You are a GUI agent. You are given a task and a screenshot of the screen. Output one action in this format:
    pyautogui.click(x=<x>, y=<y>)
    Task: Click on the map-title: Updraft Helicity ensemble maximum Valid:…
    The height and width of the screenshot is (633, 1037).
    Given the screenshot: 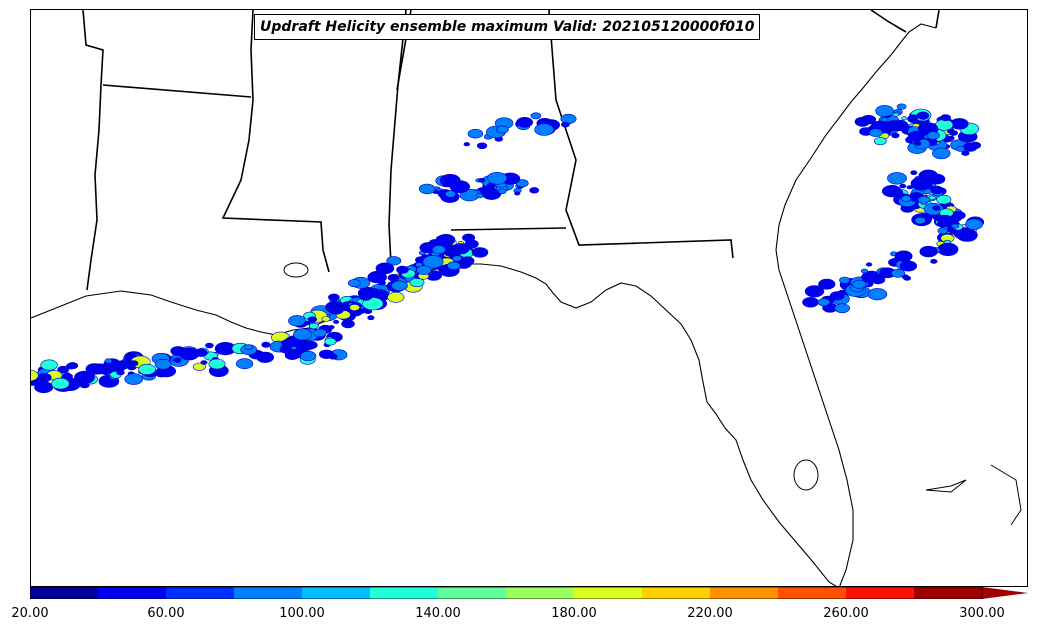 What is the action you would take?
    pyautogui.click(x=507, y=27)
    